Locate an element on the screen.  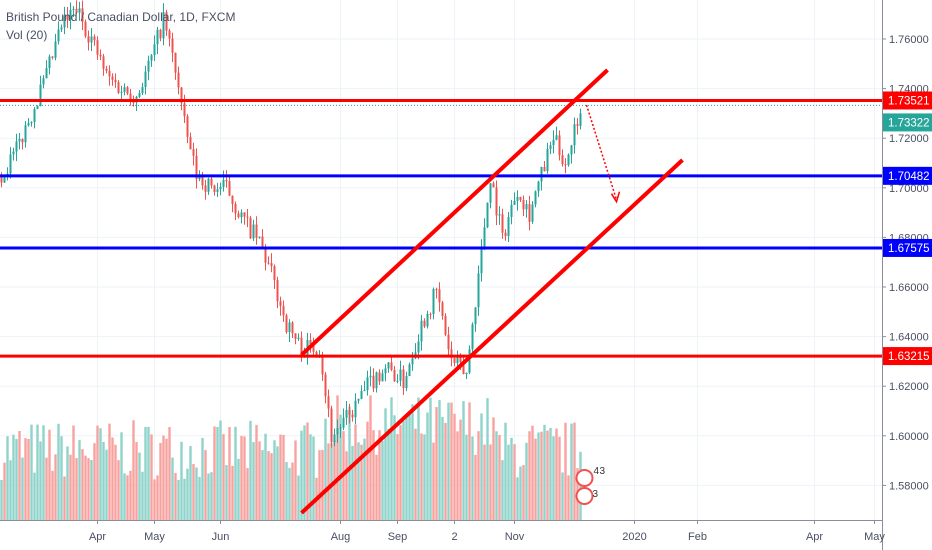
time-tick-label: Nov is located at coordinates (515, 537).